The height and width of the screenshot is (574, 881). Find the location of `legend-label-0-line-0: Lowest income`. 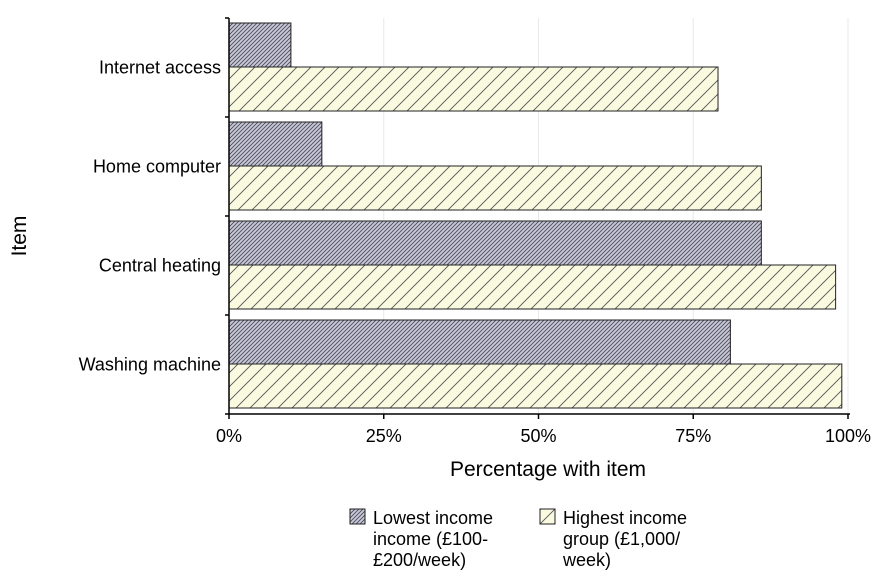

legend-label-0-line-0: Lowest income is located at coordinates (433, 518).